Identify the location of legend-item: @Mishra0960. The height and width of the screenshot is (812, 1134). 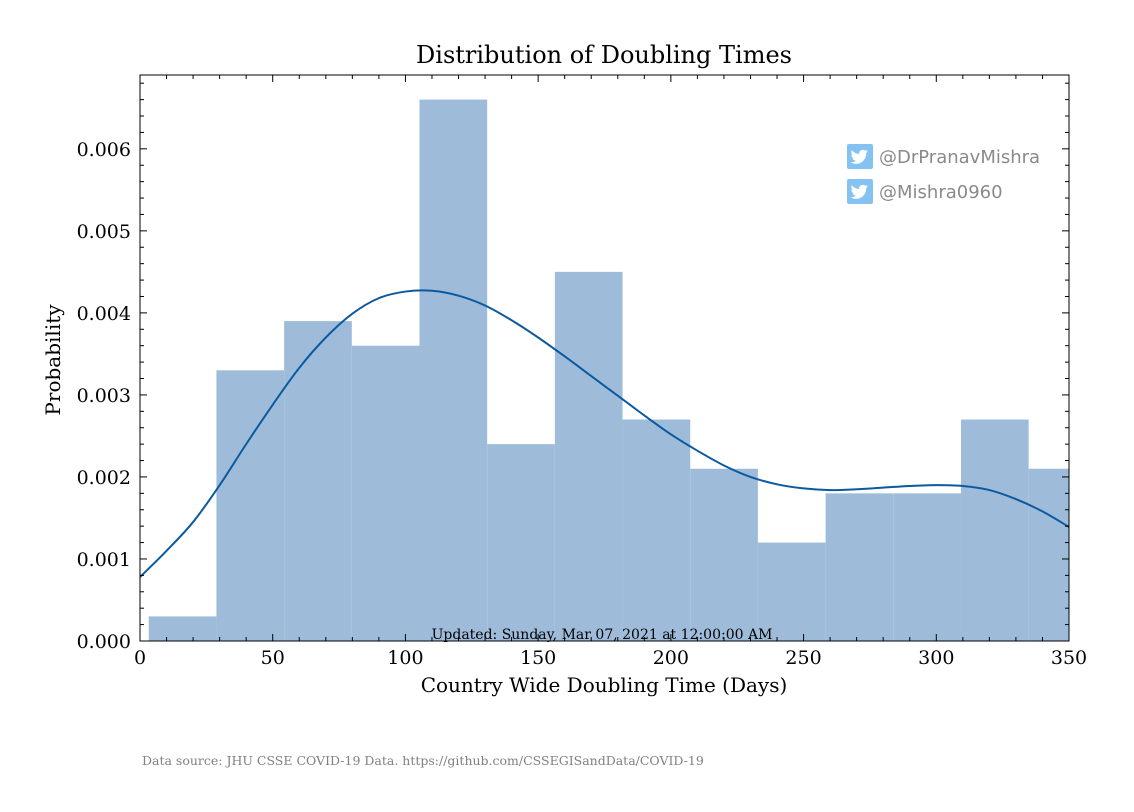
(925, 191).